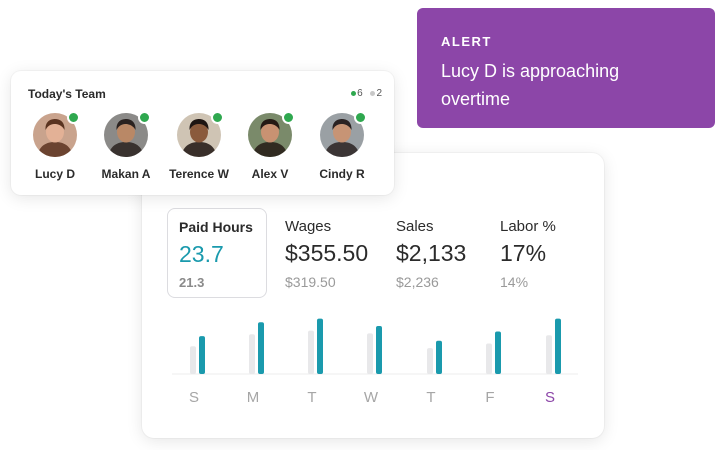 This screenshot has width=726, height=450. What do you see at coordinates (126, 174) in the screenshot?
I see `member-name: Makan A` at bounding box center [126, 174].